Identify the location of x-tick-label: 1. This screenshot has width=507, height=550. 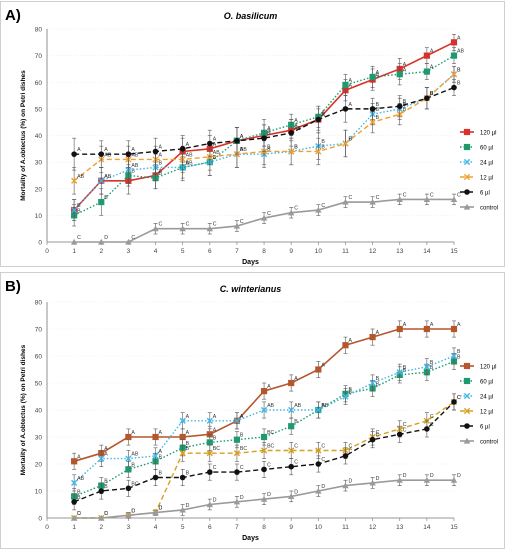
(74, 251).